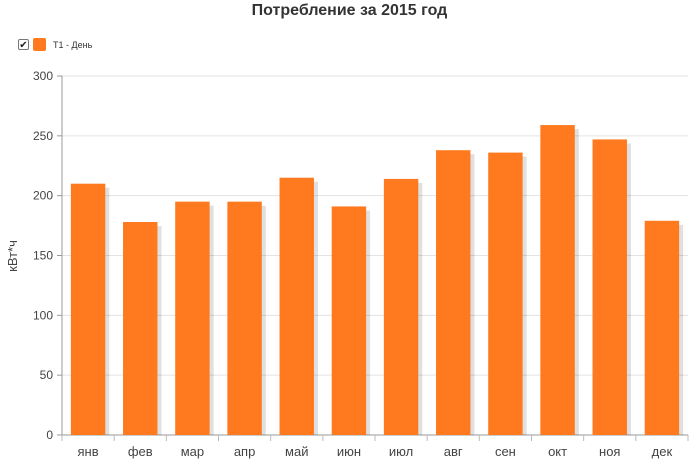 Image resolution: width=699 pixels, height=460 pixels. Describe the element at coordinates (43, 136) in the screenshot. I see `y-tick-label: 250` at that location.